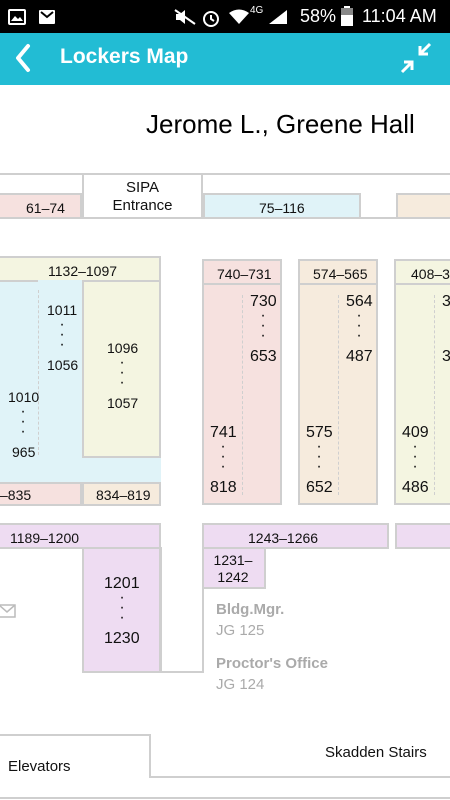 This screenshot has height=800, width=450. Describe the element at coordinates (376, 752) in the screenshot. I see `skadden-stairs-label: Skadden Stairs` at that location.